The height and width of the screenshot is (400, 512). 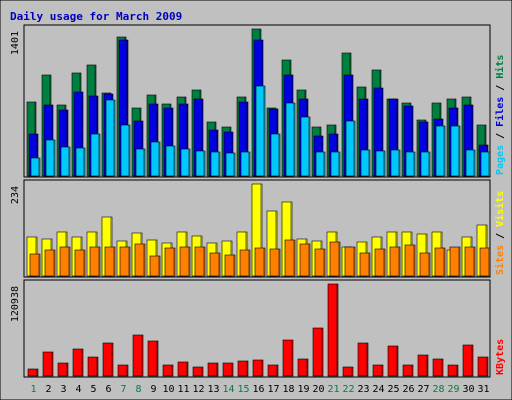 What do you see at coordinates (93, 389) in the screenshot?
I see `x-tick-label-day-5: 5` at bounding box center [93, 389].